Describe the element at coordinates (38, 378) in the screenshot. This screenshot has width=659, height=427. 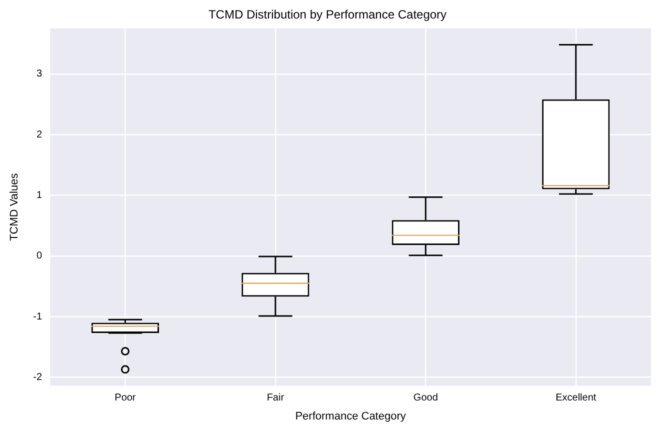
I see `y-tick-label: -2` at that location.